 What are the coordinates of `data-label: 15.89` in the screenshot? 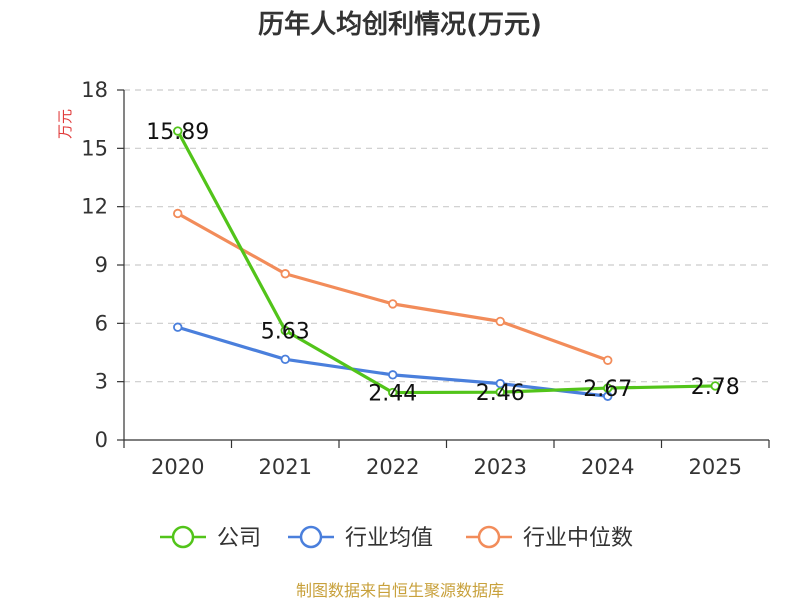 It's located at (177, 132).